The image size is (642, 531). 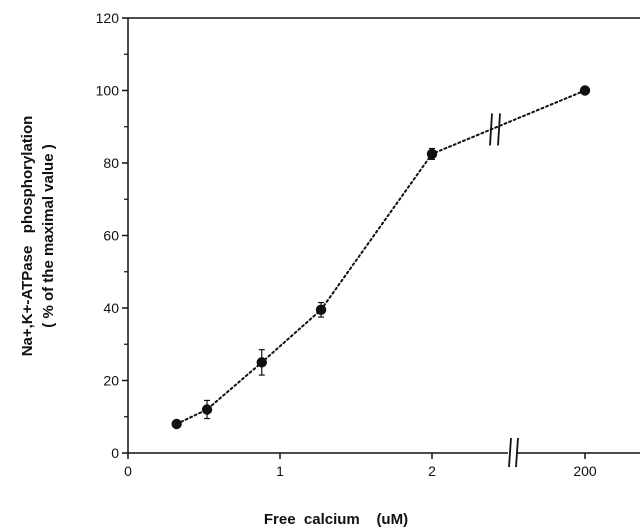 What do you see at coordinates (336, 519) in the screenshot?
I see `x-axis-title: Free calcium (uM)` at bounding box center [336, 519].